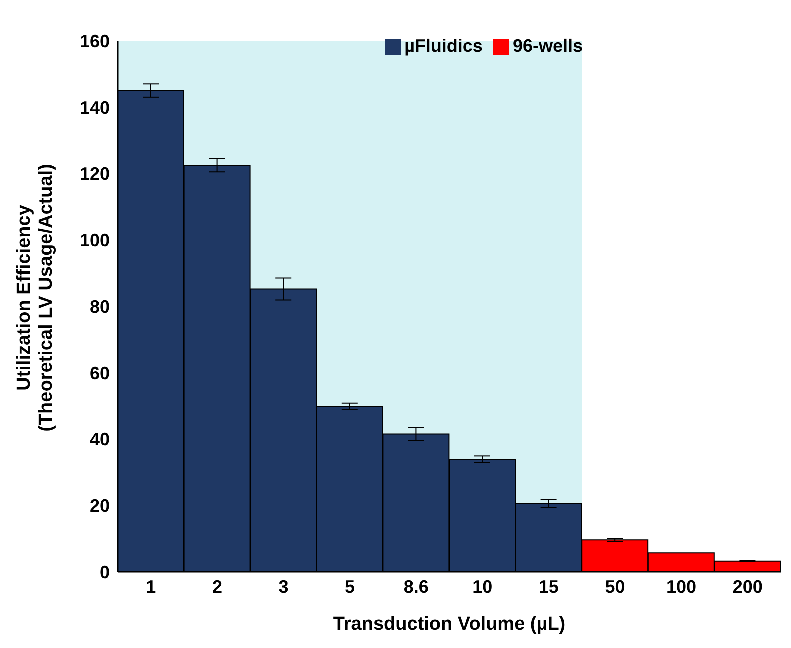  What do you see at coordinates (350, 586) in the screenshot?
I see `x-tick-label: 5` at bounding box center [350, 586].